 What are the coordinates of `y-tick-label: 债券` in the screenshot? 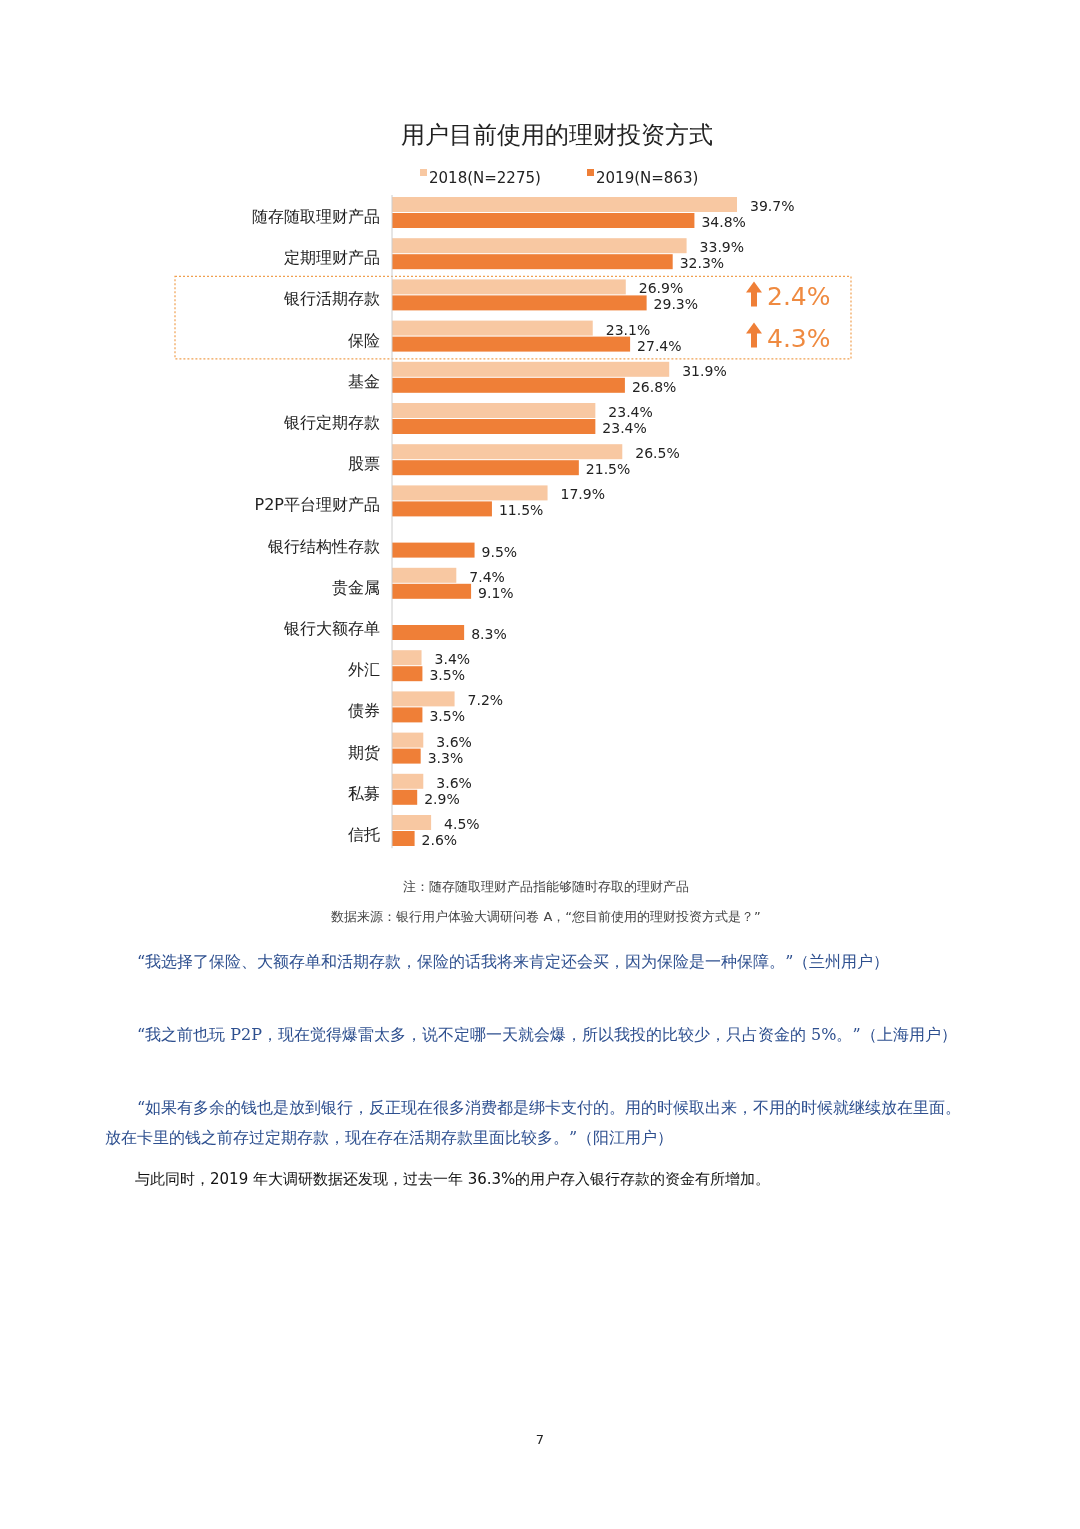 It's located at (364, 711).